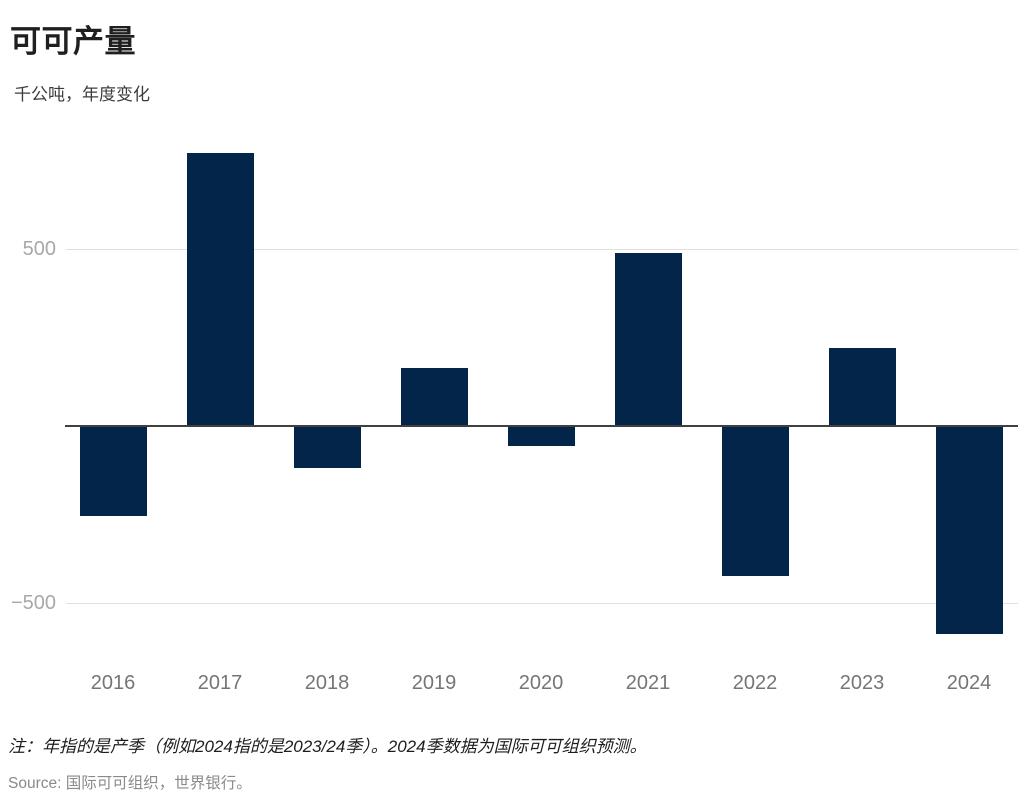 The height and width of the screenshot is (802, 1024). Describe the element at coordinates (648, 683) in the screenshot. I see `x-tick-label-2021: 2021` at that location.